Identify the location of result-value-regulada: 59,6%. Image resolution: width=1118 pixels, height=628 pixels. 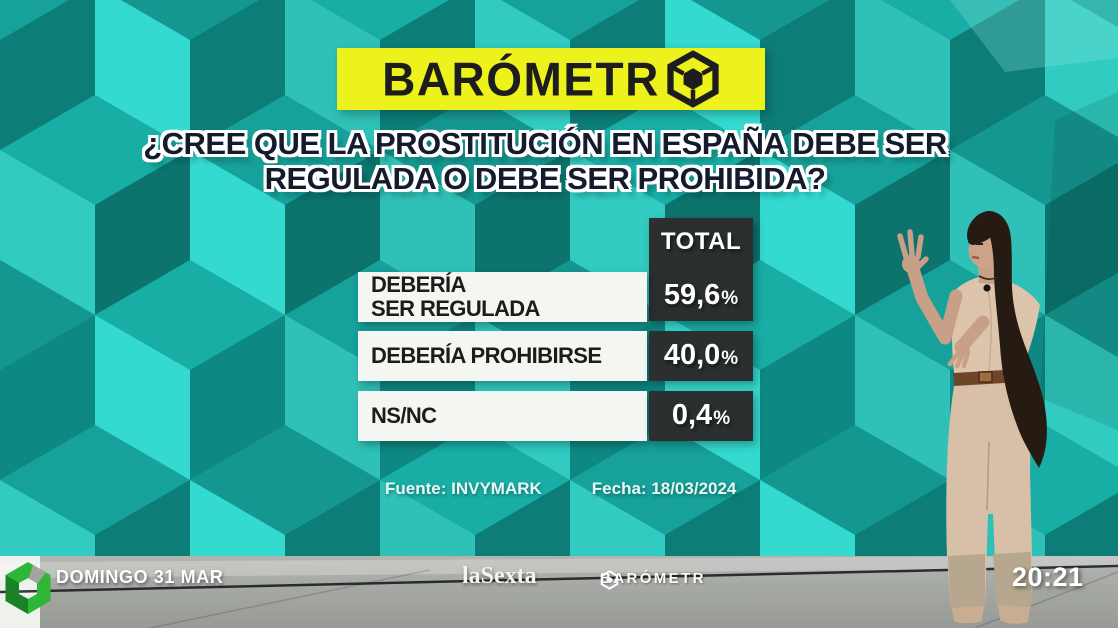
(701, 295).